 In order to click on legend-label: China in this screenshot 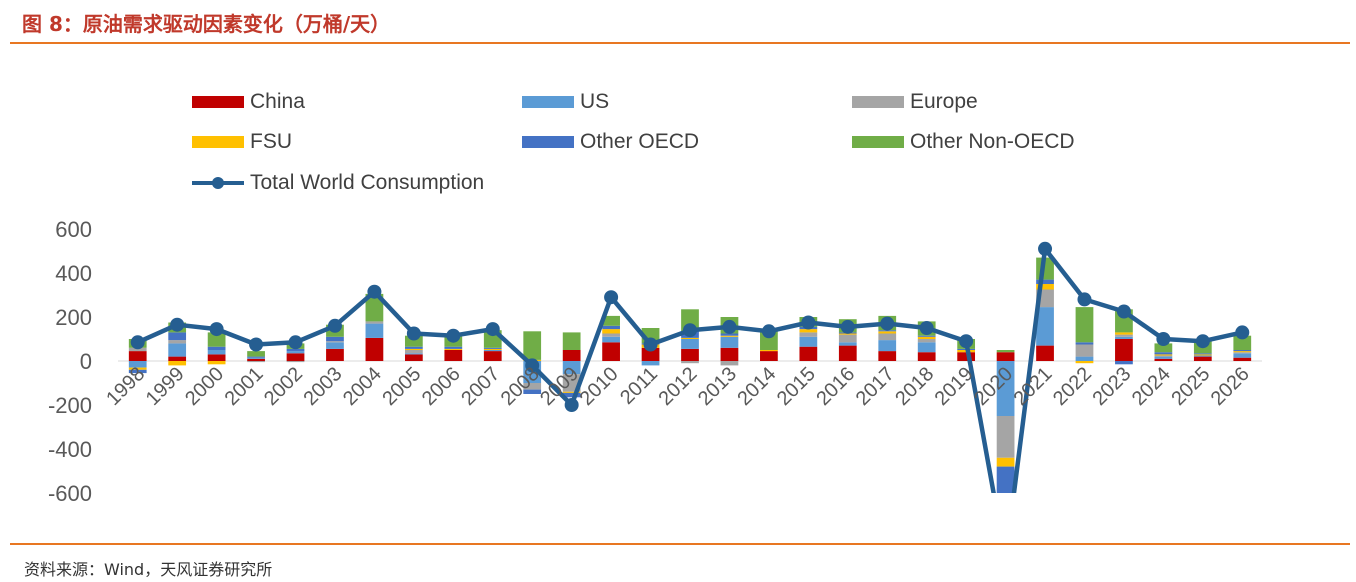, I will do `click(277, 101)`.